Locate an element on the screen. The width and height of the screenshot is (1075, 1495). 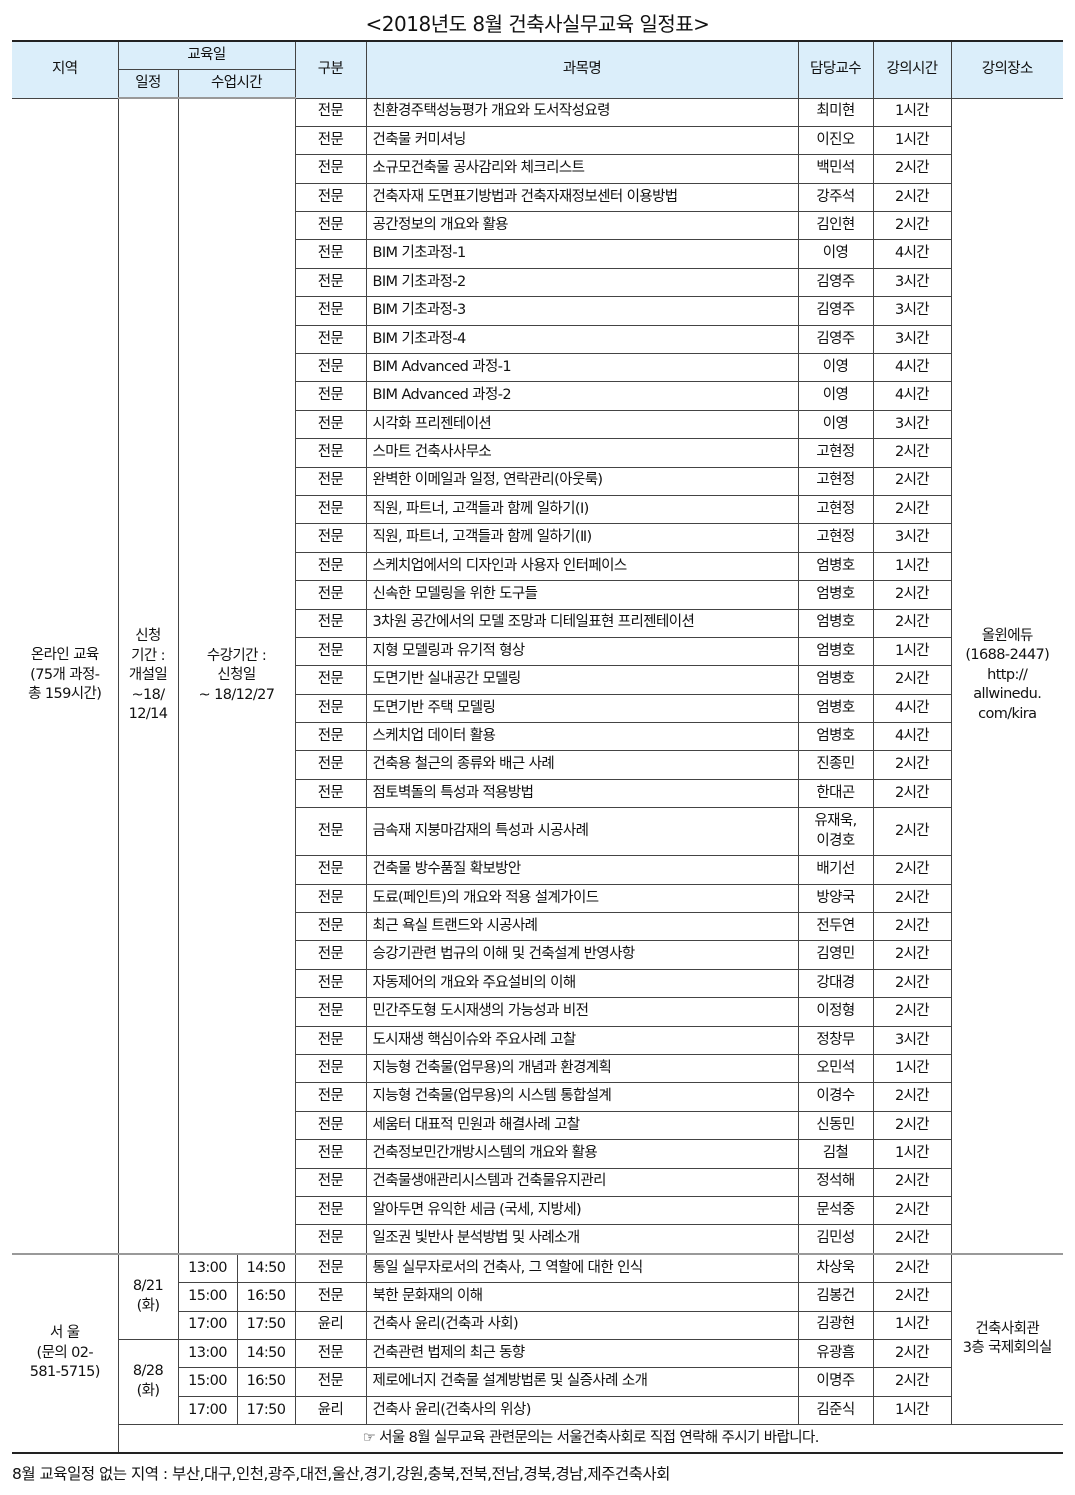
seoul-date: 8/21 (화) is located at coordinates (148, 1296).